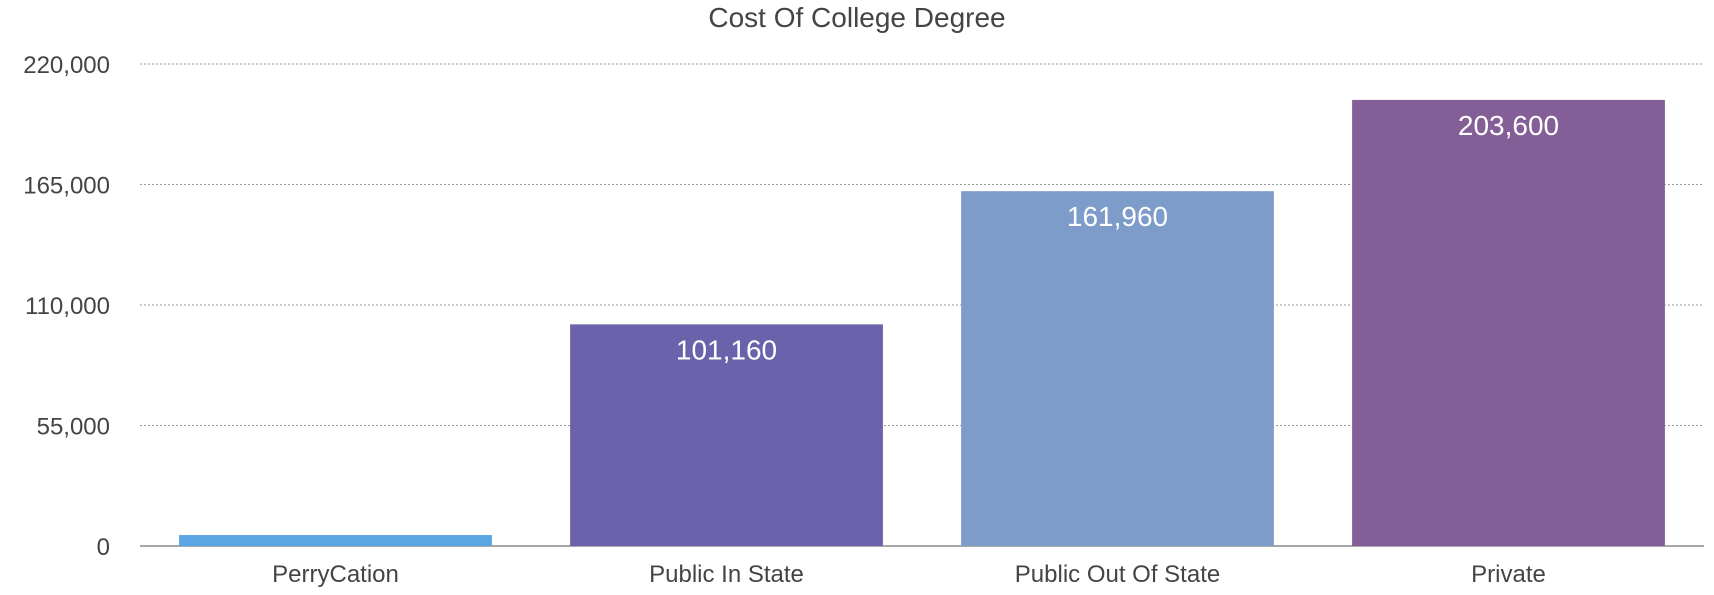  I want to click on y-tick-label: 55,000, so click(73, 427).